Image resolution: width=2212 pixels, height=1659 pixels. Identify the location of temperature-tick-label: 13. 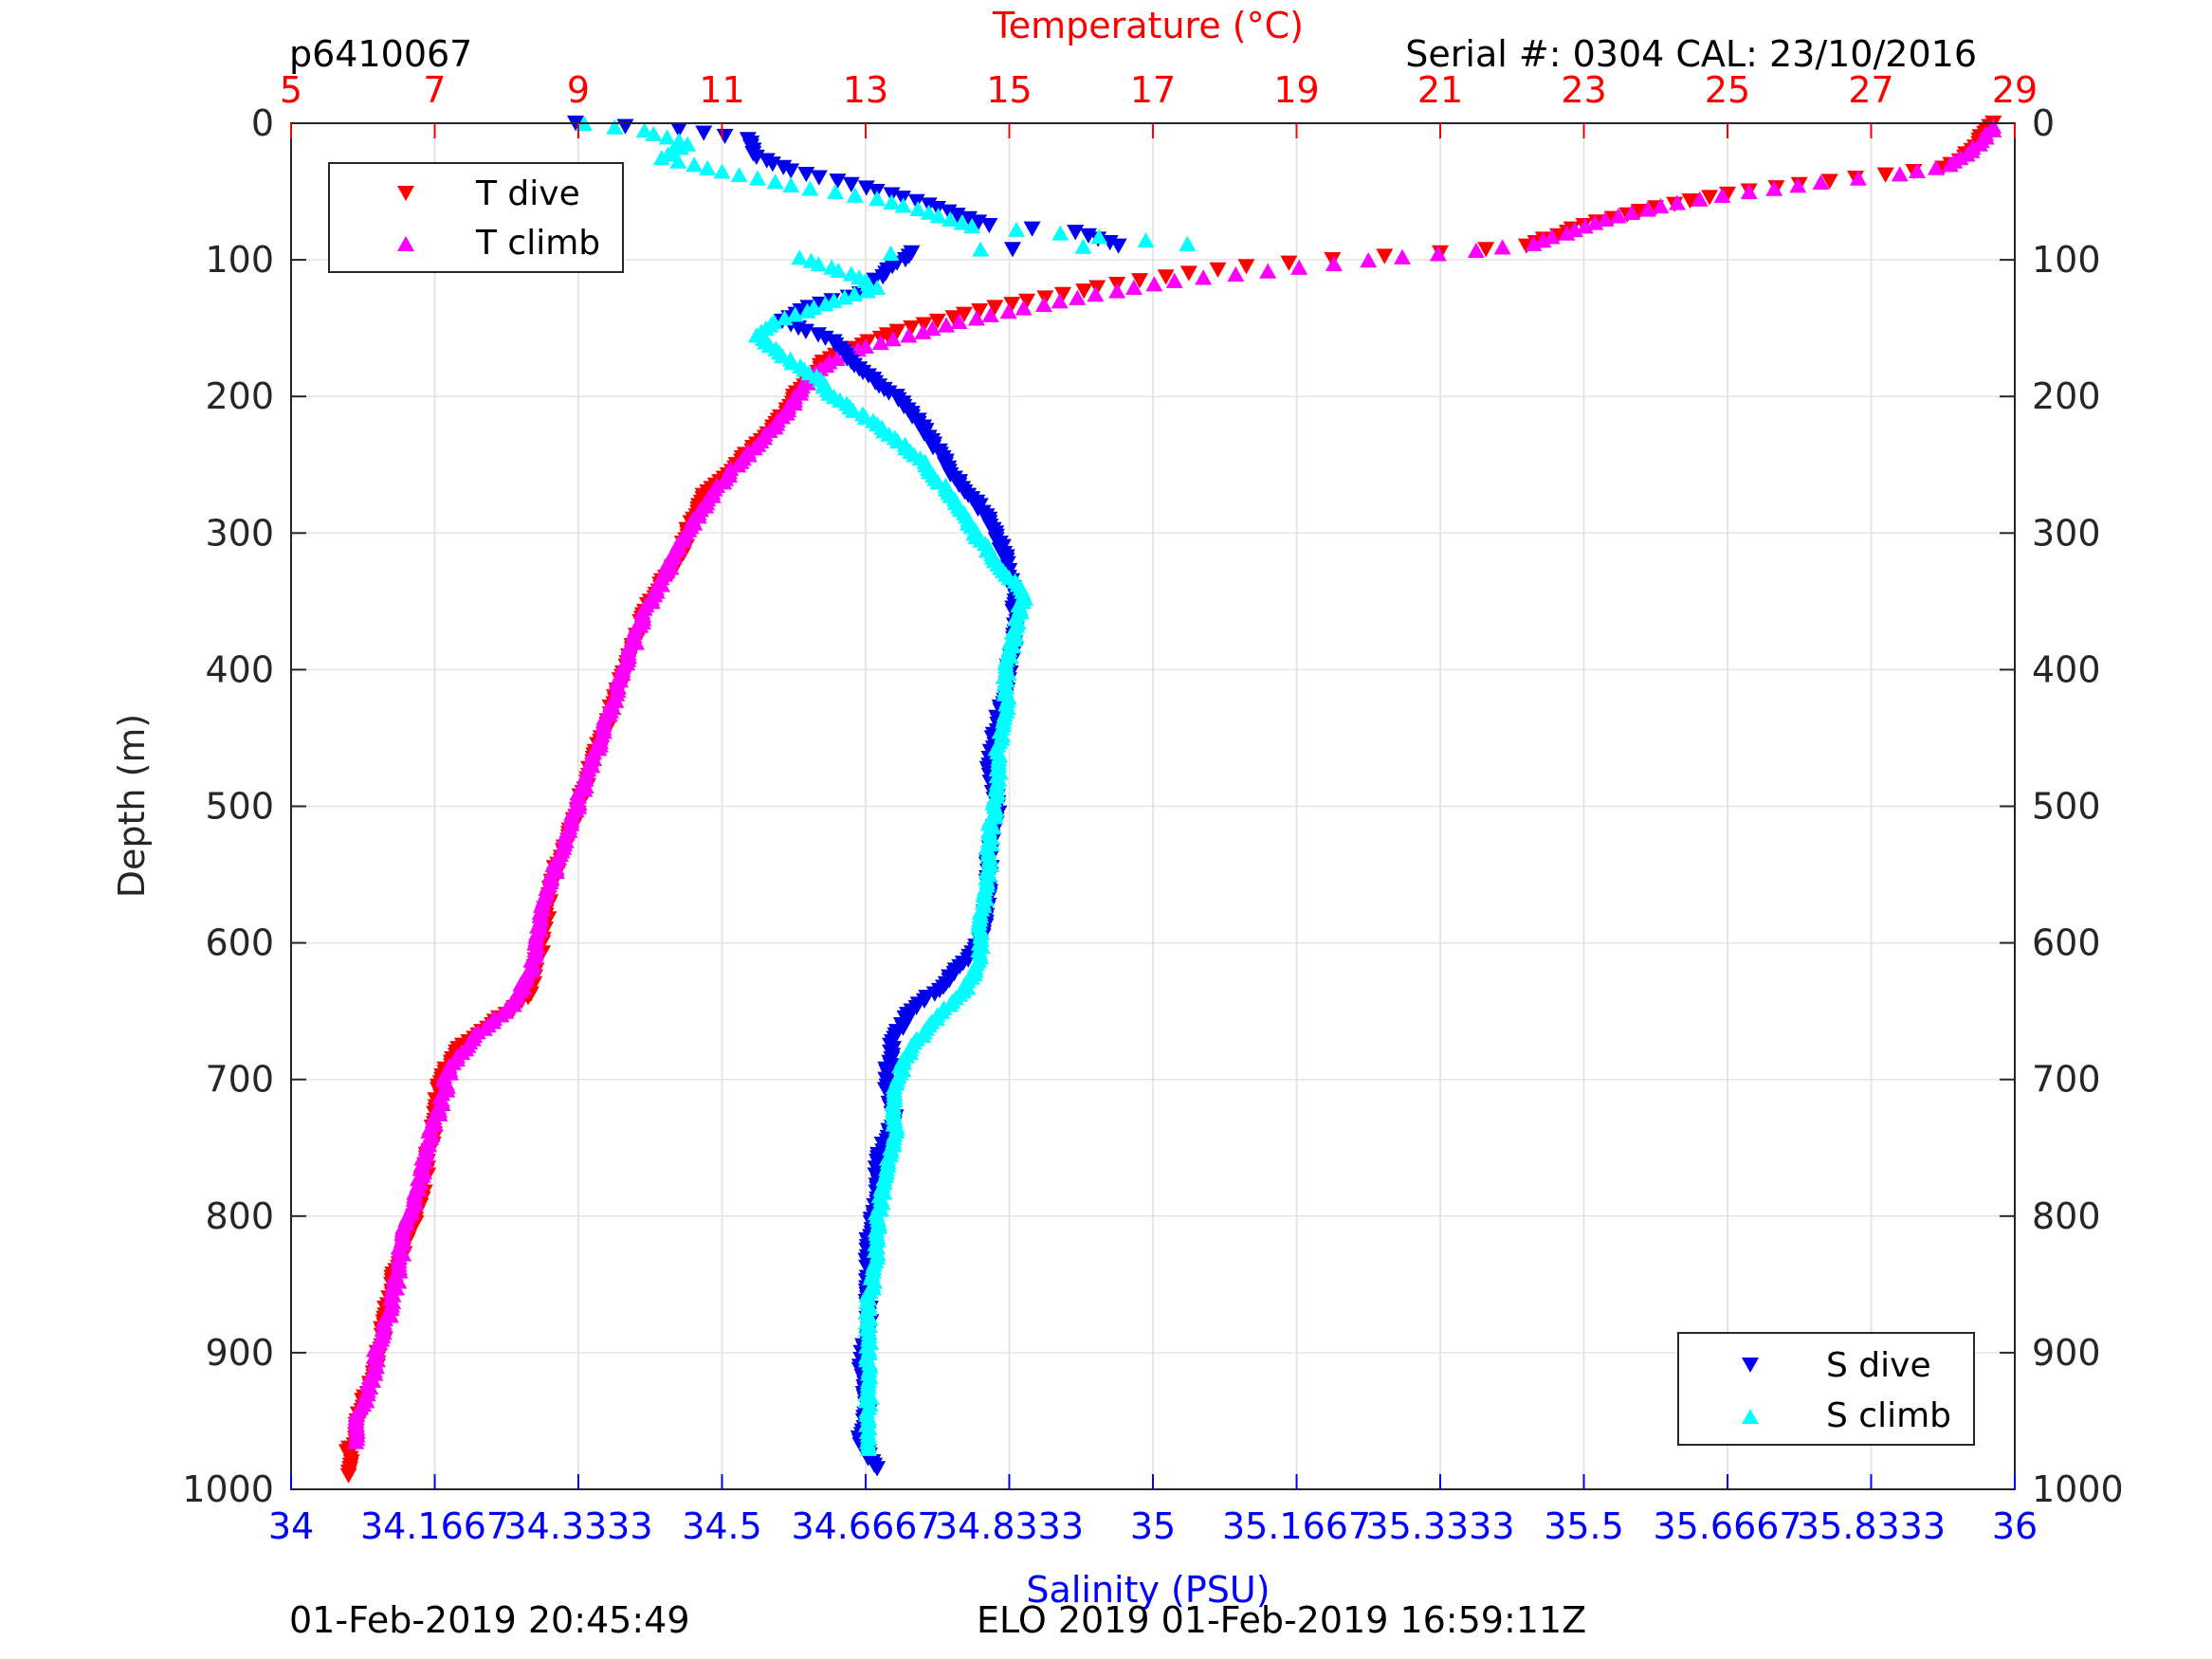
(865, 90).